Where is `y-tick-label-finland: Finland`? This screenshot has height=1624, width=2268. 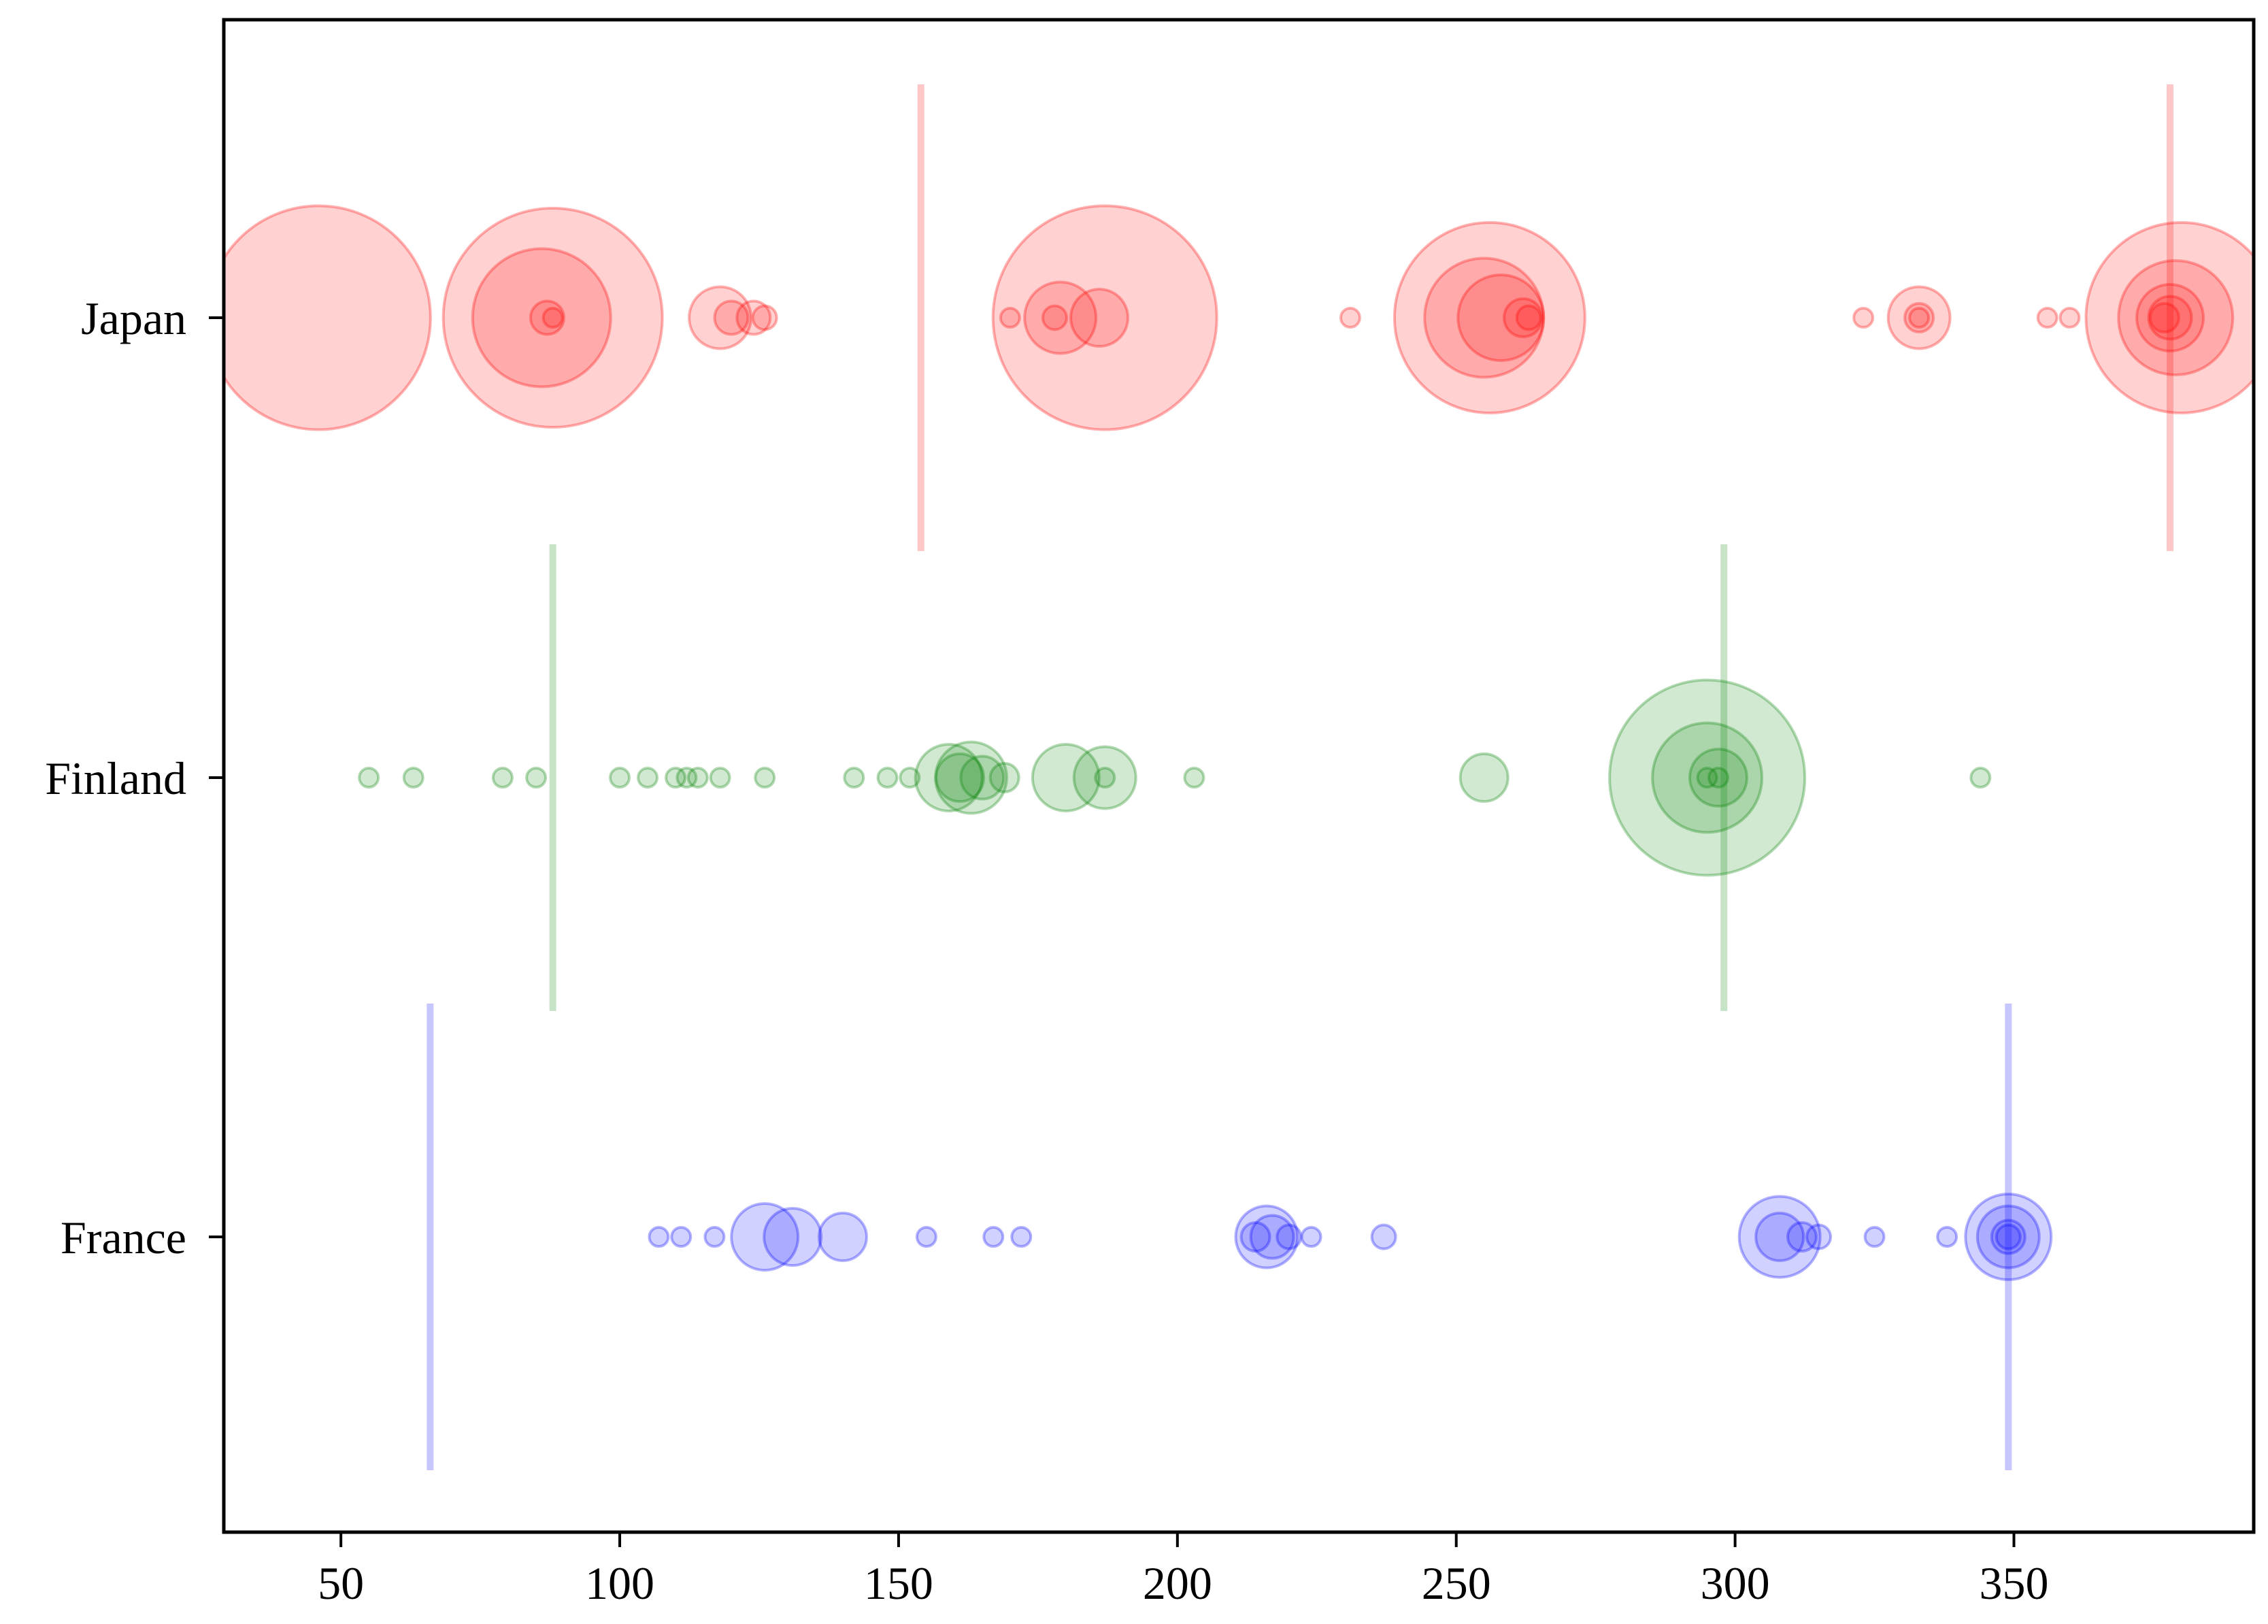 y-tick-label-finland: Finland is located at coordinates (116, 778).